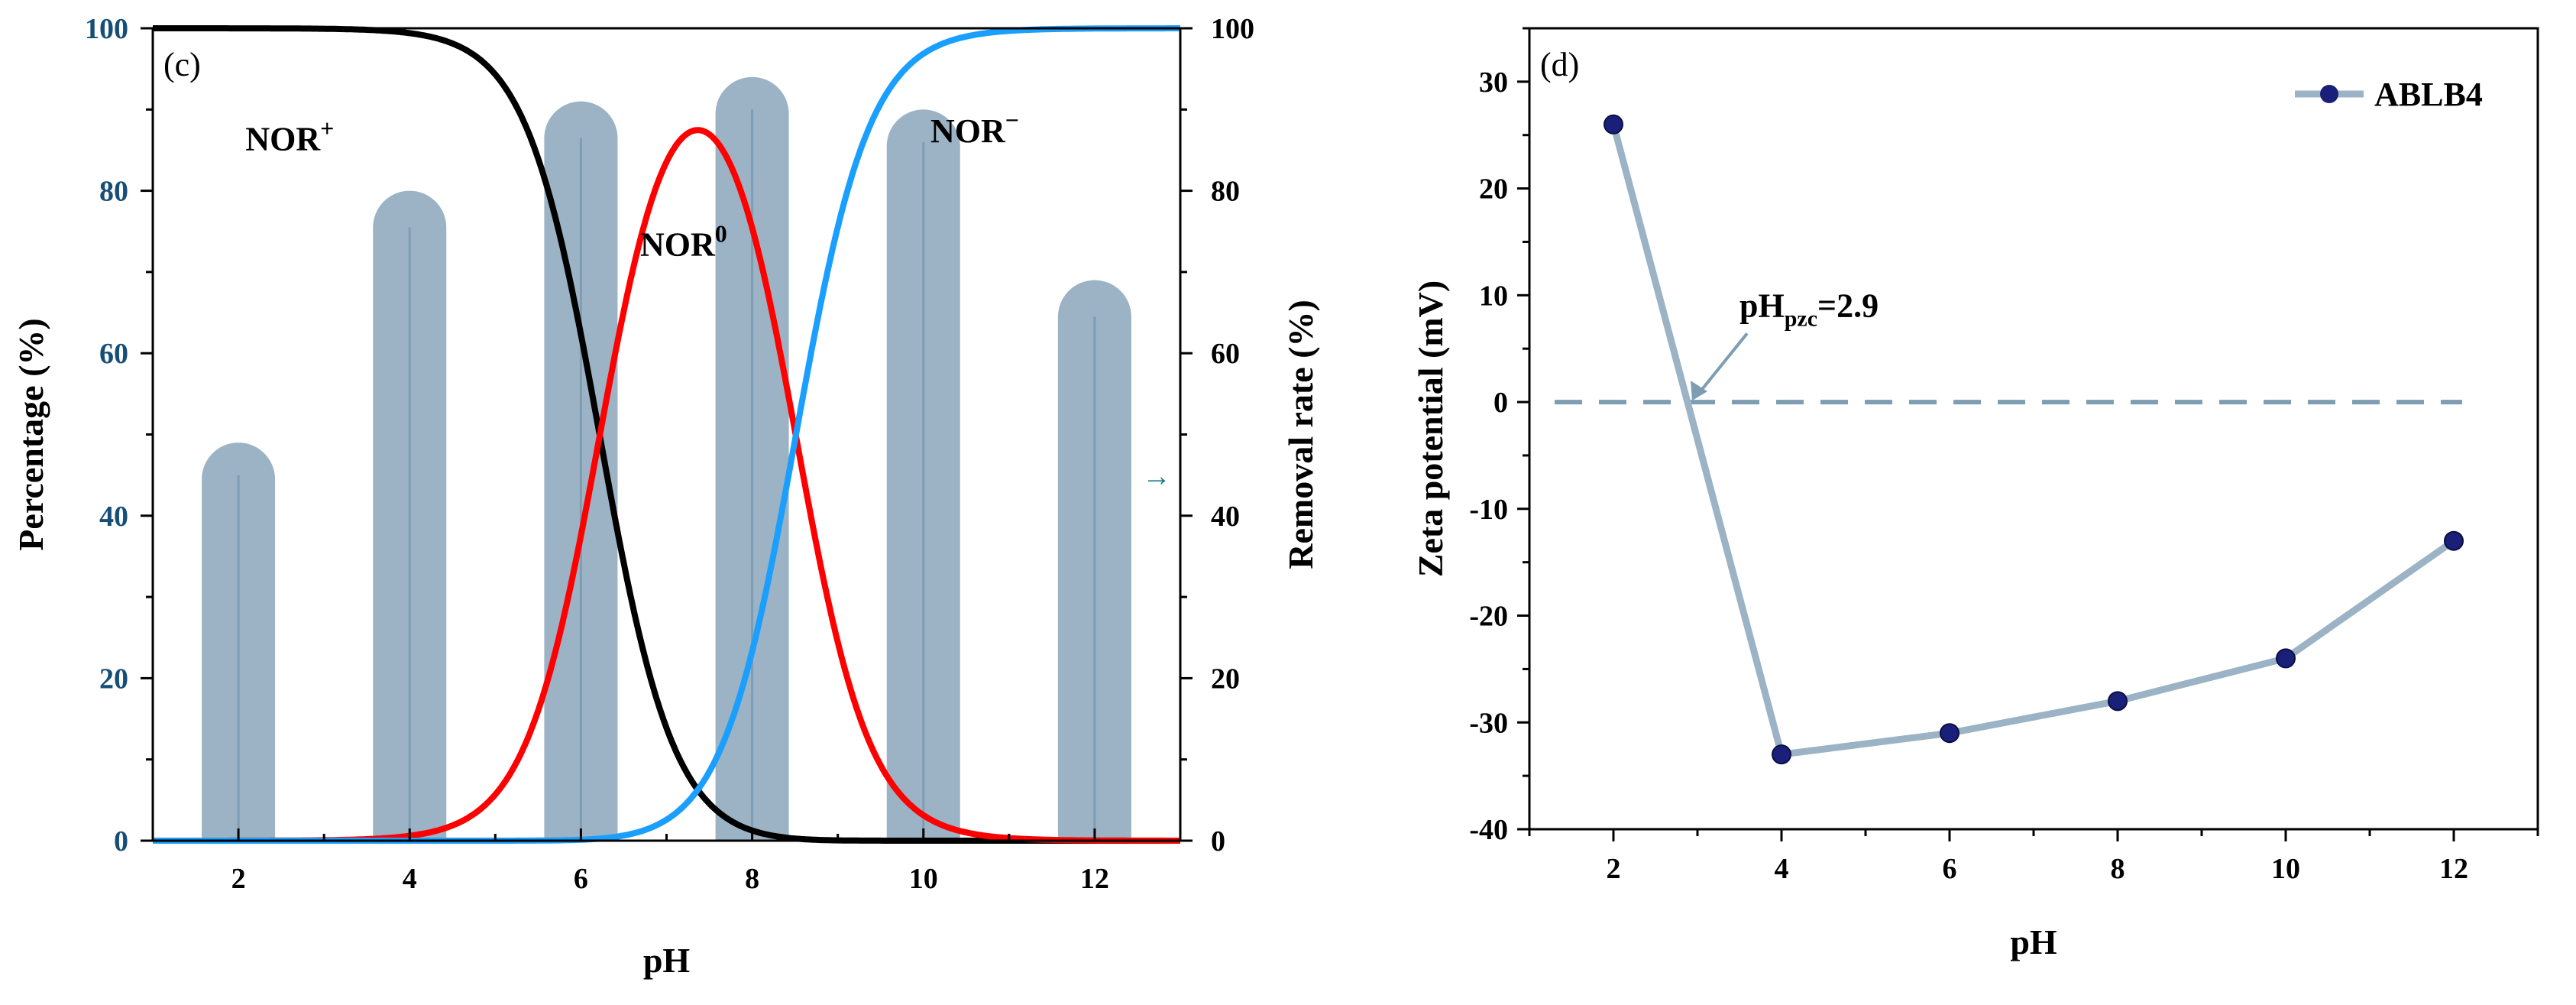 The height and width of the screenshot is (1005, 2576). Describe the element at coordinates (113, 354) in the screenshot. I see `y-tick-label: 60` at that location.